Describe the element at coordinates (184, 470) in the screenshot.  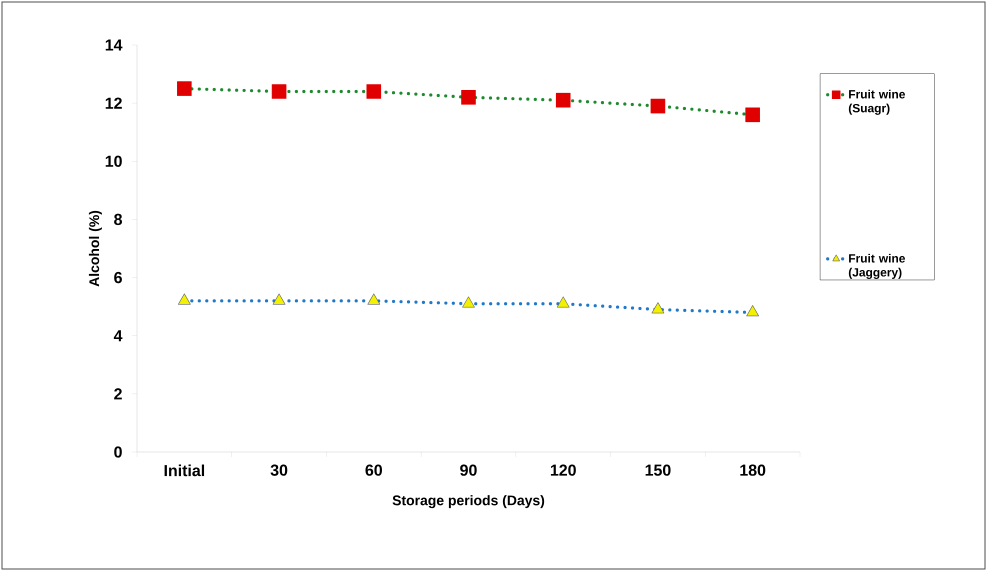
I see `x-tick-label: Initial` at that location.